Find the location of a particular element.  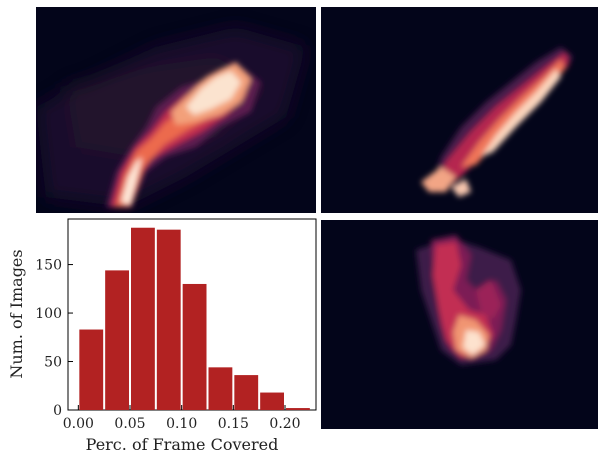

x-tick-label-1: 0.05 is located at coordinates (129, 424).